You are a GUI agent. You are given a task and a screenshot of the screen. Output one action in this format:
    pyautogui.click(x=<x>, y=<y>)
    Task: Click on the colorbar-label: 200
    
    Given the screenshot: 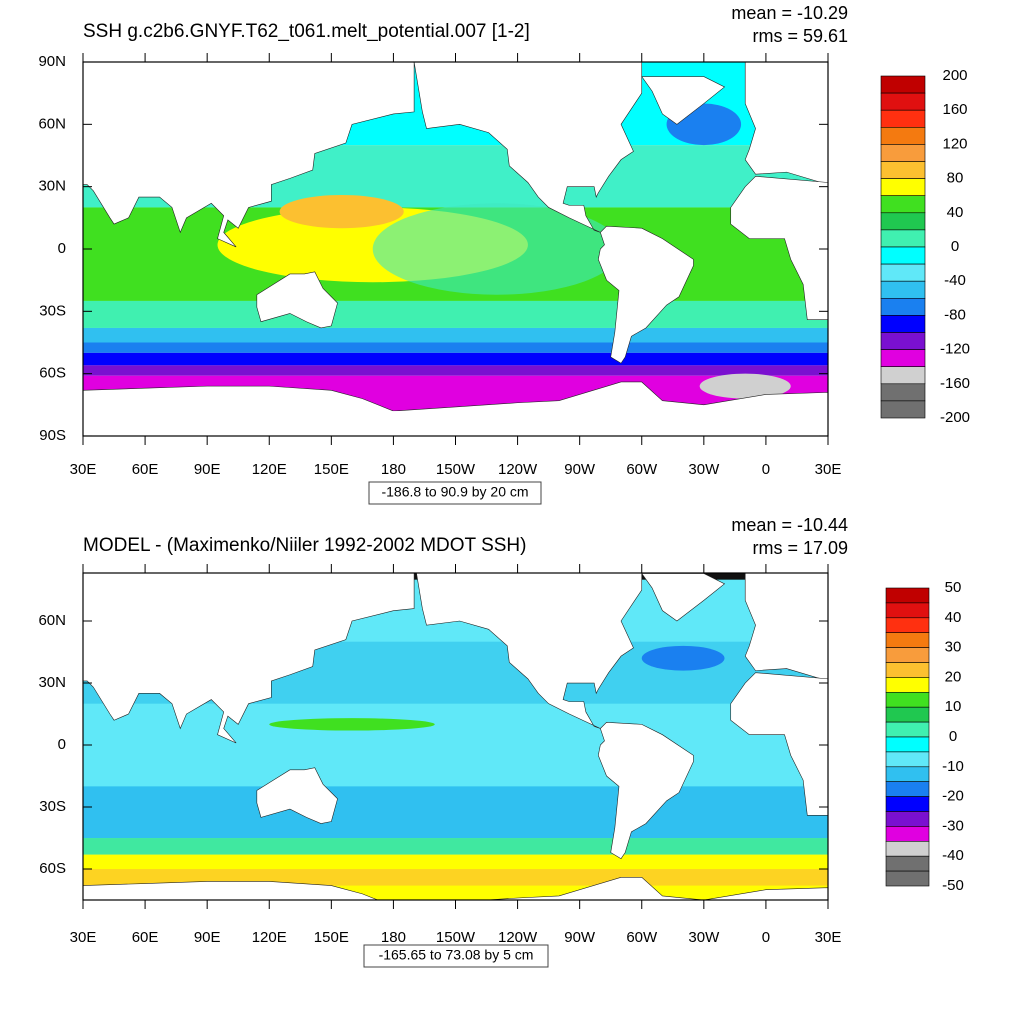 What is the action you would take?
    pyautogui.click(x=954, y=75)
    